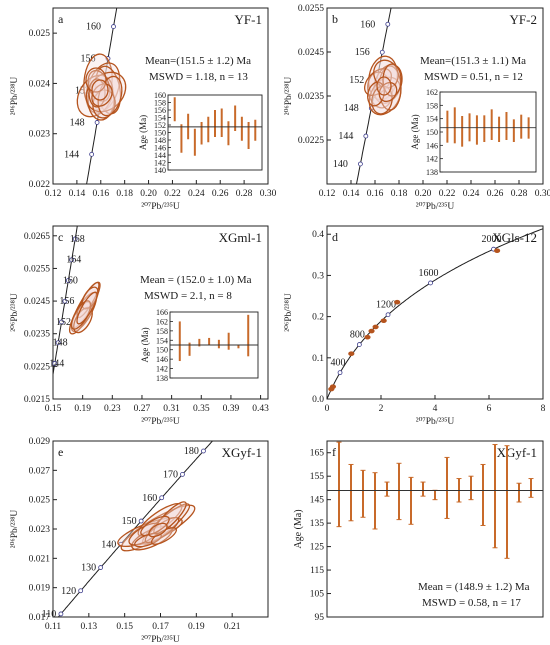  What do you see at coordinates (543, 409) in the screenshot?
I see `x-tick-label: 8` at bounding box center [543, 409].